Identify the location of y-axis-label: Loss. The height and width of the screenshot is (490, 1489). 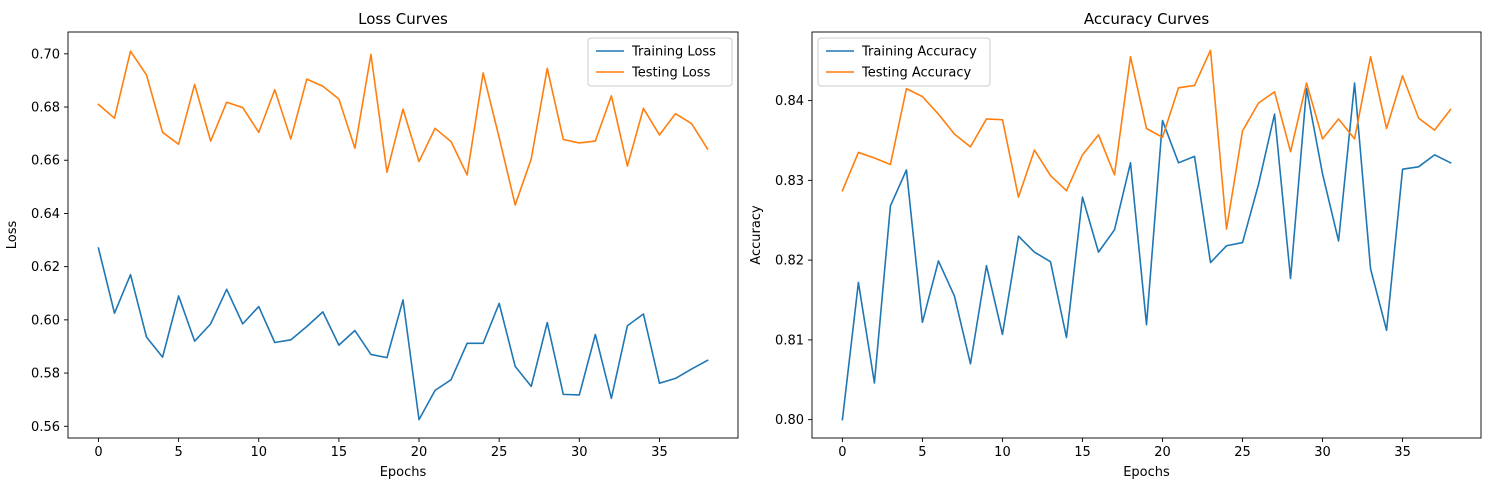
(12, 235).